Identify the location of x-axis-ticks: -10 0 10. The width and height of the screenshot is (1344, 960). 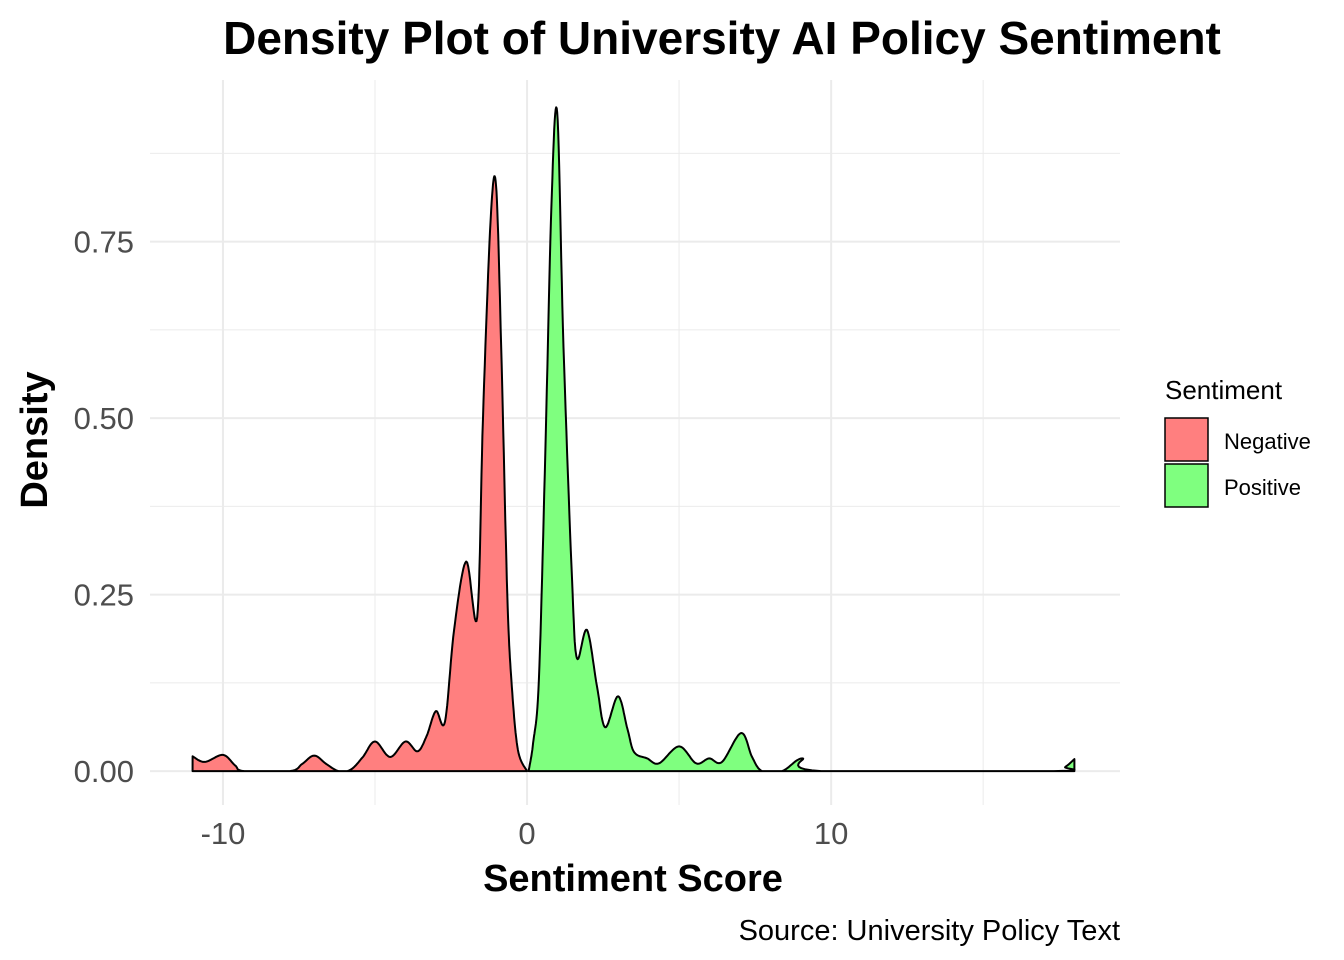
(525, 833).